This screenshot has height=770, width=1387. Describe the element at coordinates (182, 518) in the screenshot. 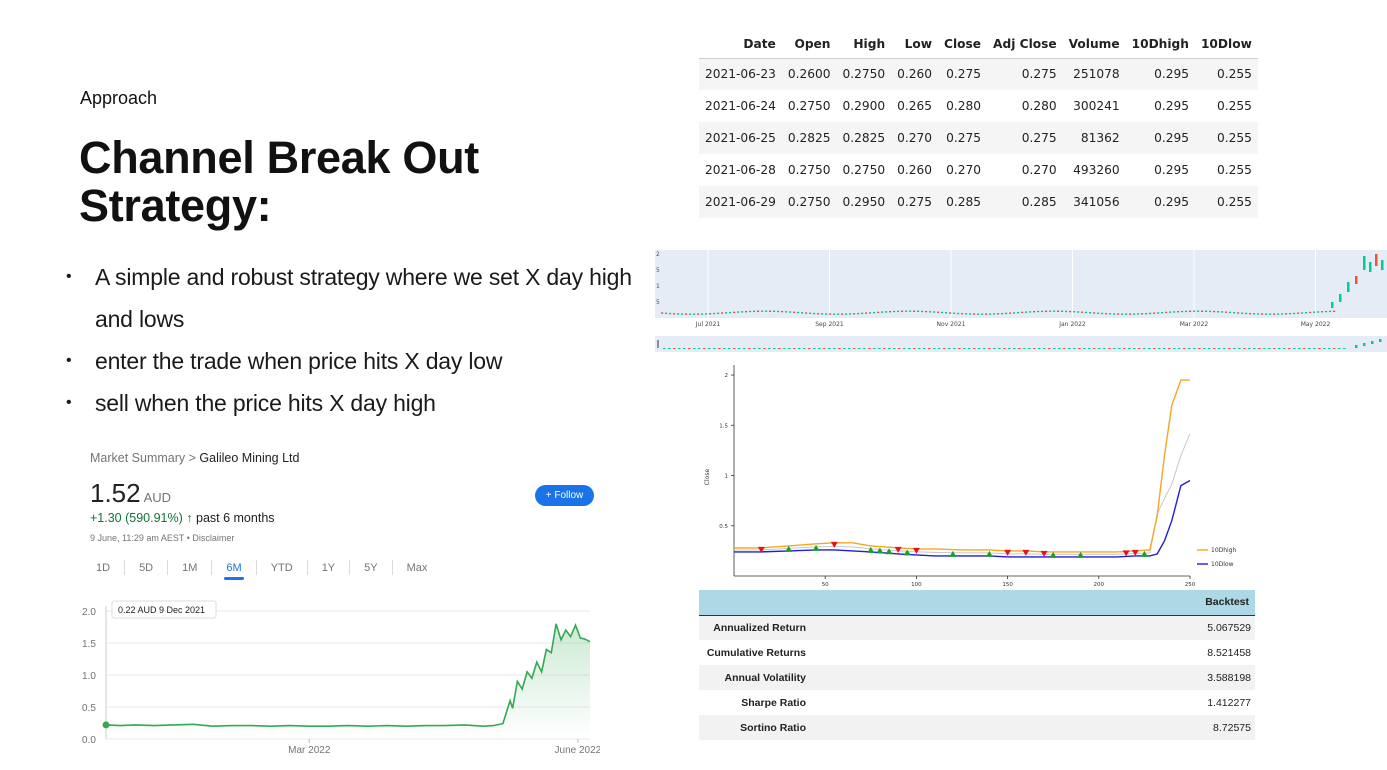

I see `price-change: +1.30 (590.91%) ↑ past 6 months` at that location.